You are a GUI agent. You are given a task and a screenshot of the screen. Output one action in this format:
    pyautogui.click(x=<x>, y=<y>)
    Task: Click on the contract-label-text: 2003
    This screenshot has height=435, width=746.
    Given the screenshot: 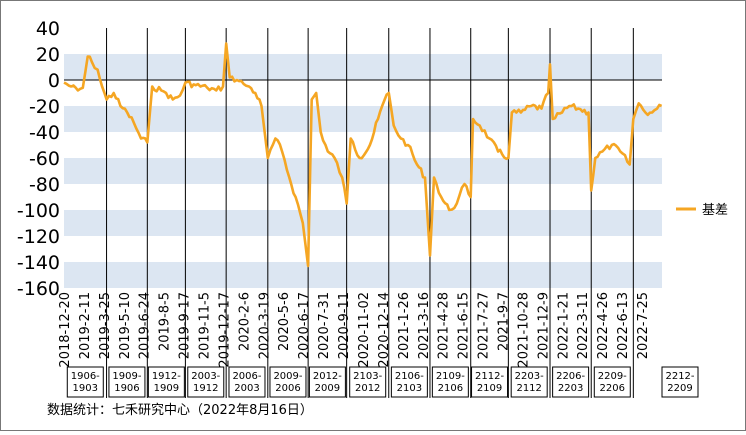 What is the action you would take?
    pyautogui.click(x=246, y=388)
    